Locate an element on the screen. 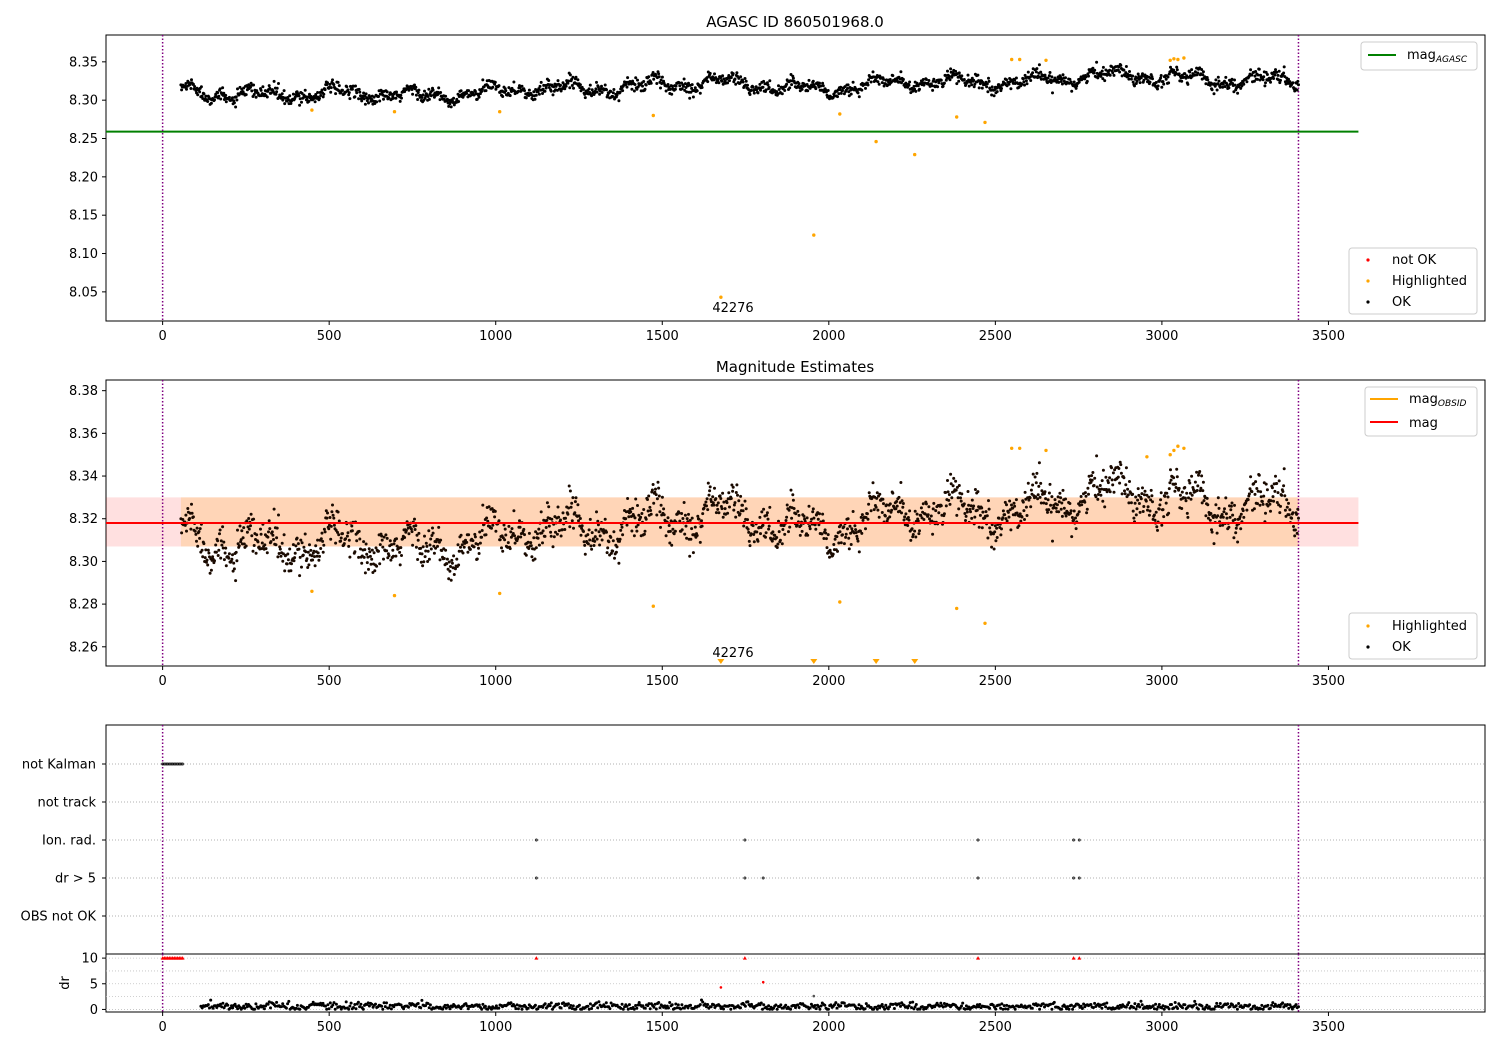  p4-xtick-label-7: 3500 is located at coordinates (1328, 1027).